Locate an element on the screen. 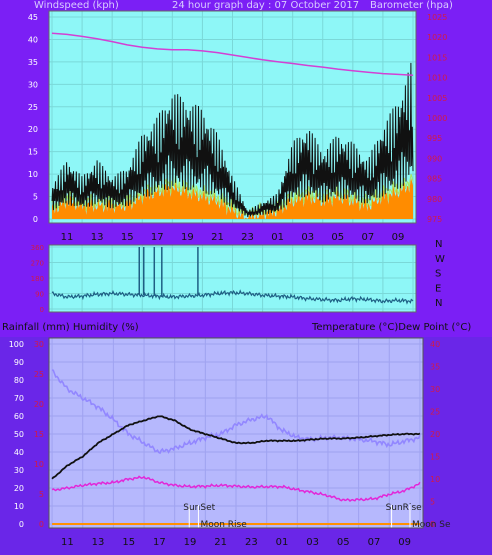  compass-label: E is located at coordinates (438, 288).